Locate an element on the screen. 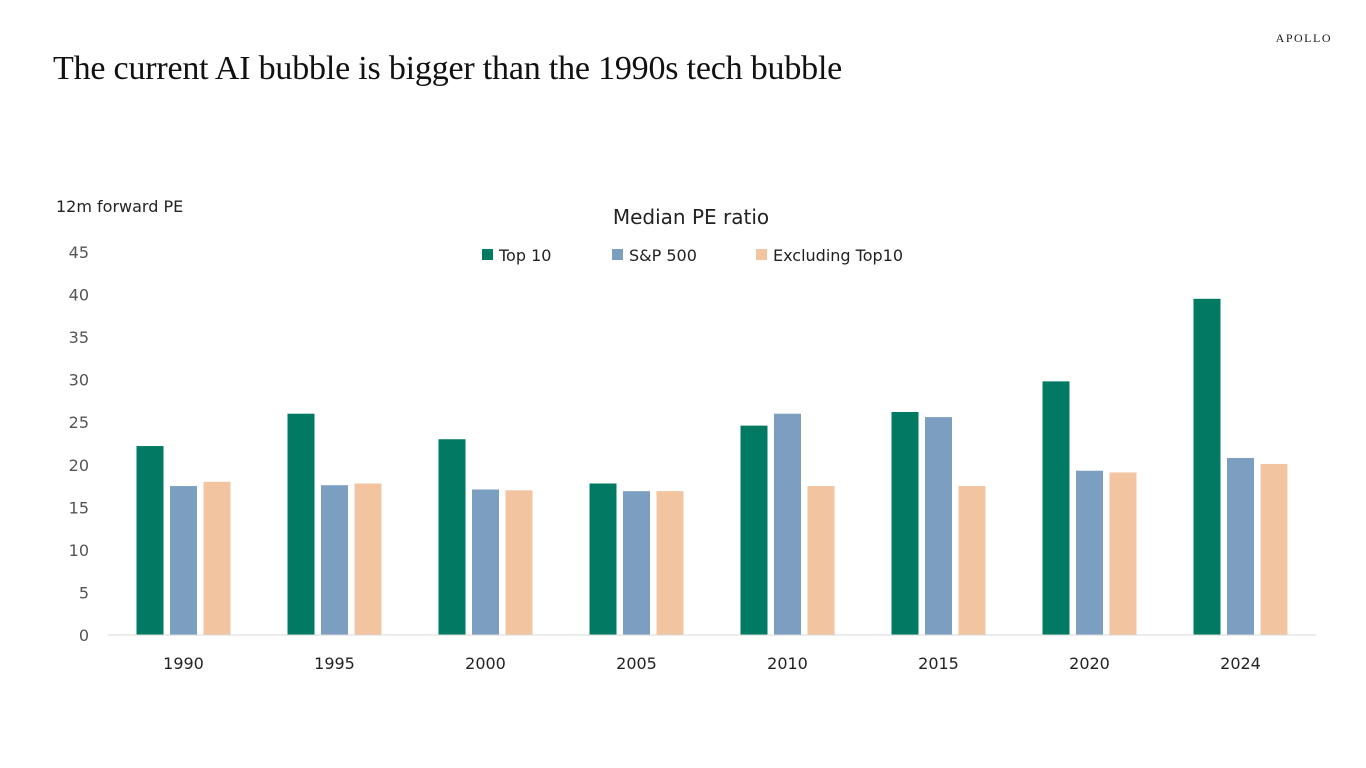  y-tick-label: 20 is located at coordinates (79, 465).